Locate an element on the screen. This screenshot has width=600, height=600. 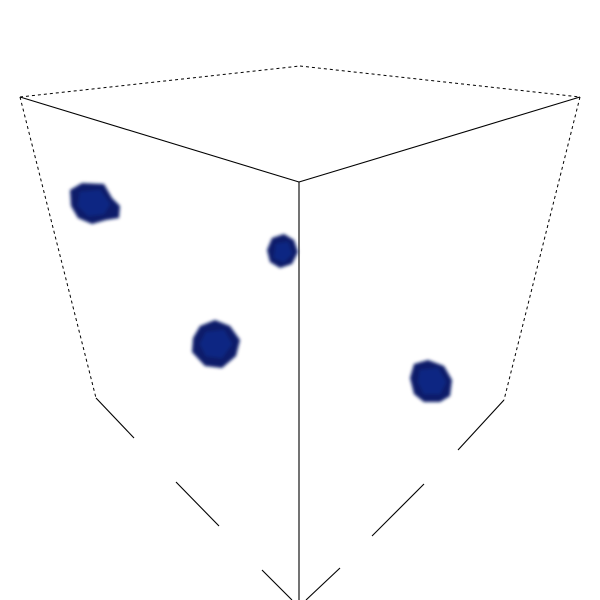
front-edge-bottom-right-c is located at coordinates (323, 583).